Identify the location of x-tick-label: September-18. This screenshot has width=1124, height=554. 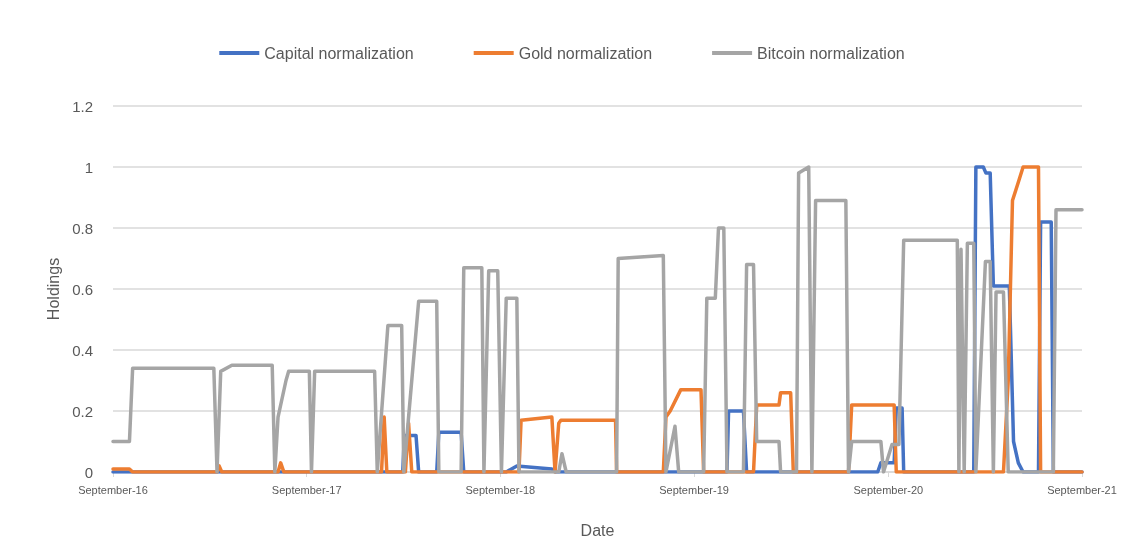
(500, 489).